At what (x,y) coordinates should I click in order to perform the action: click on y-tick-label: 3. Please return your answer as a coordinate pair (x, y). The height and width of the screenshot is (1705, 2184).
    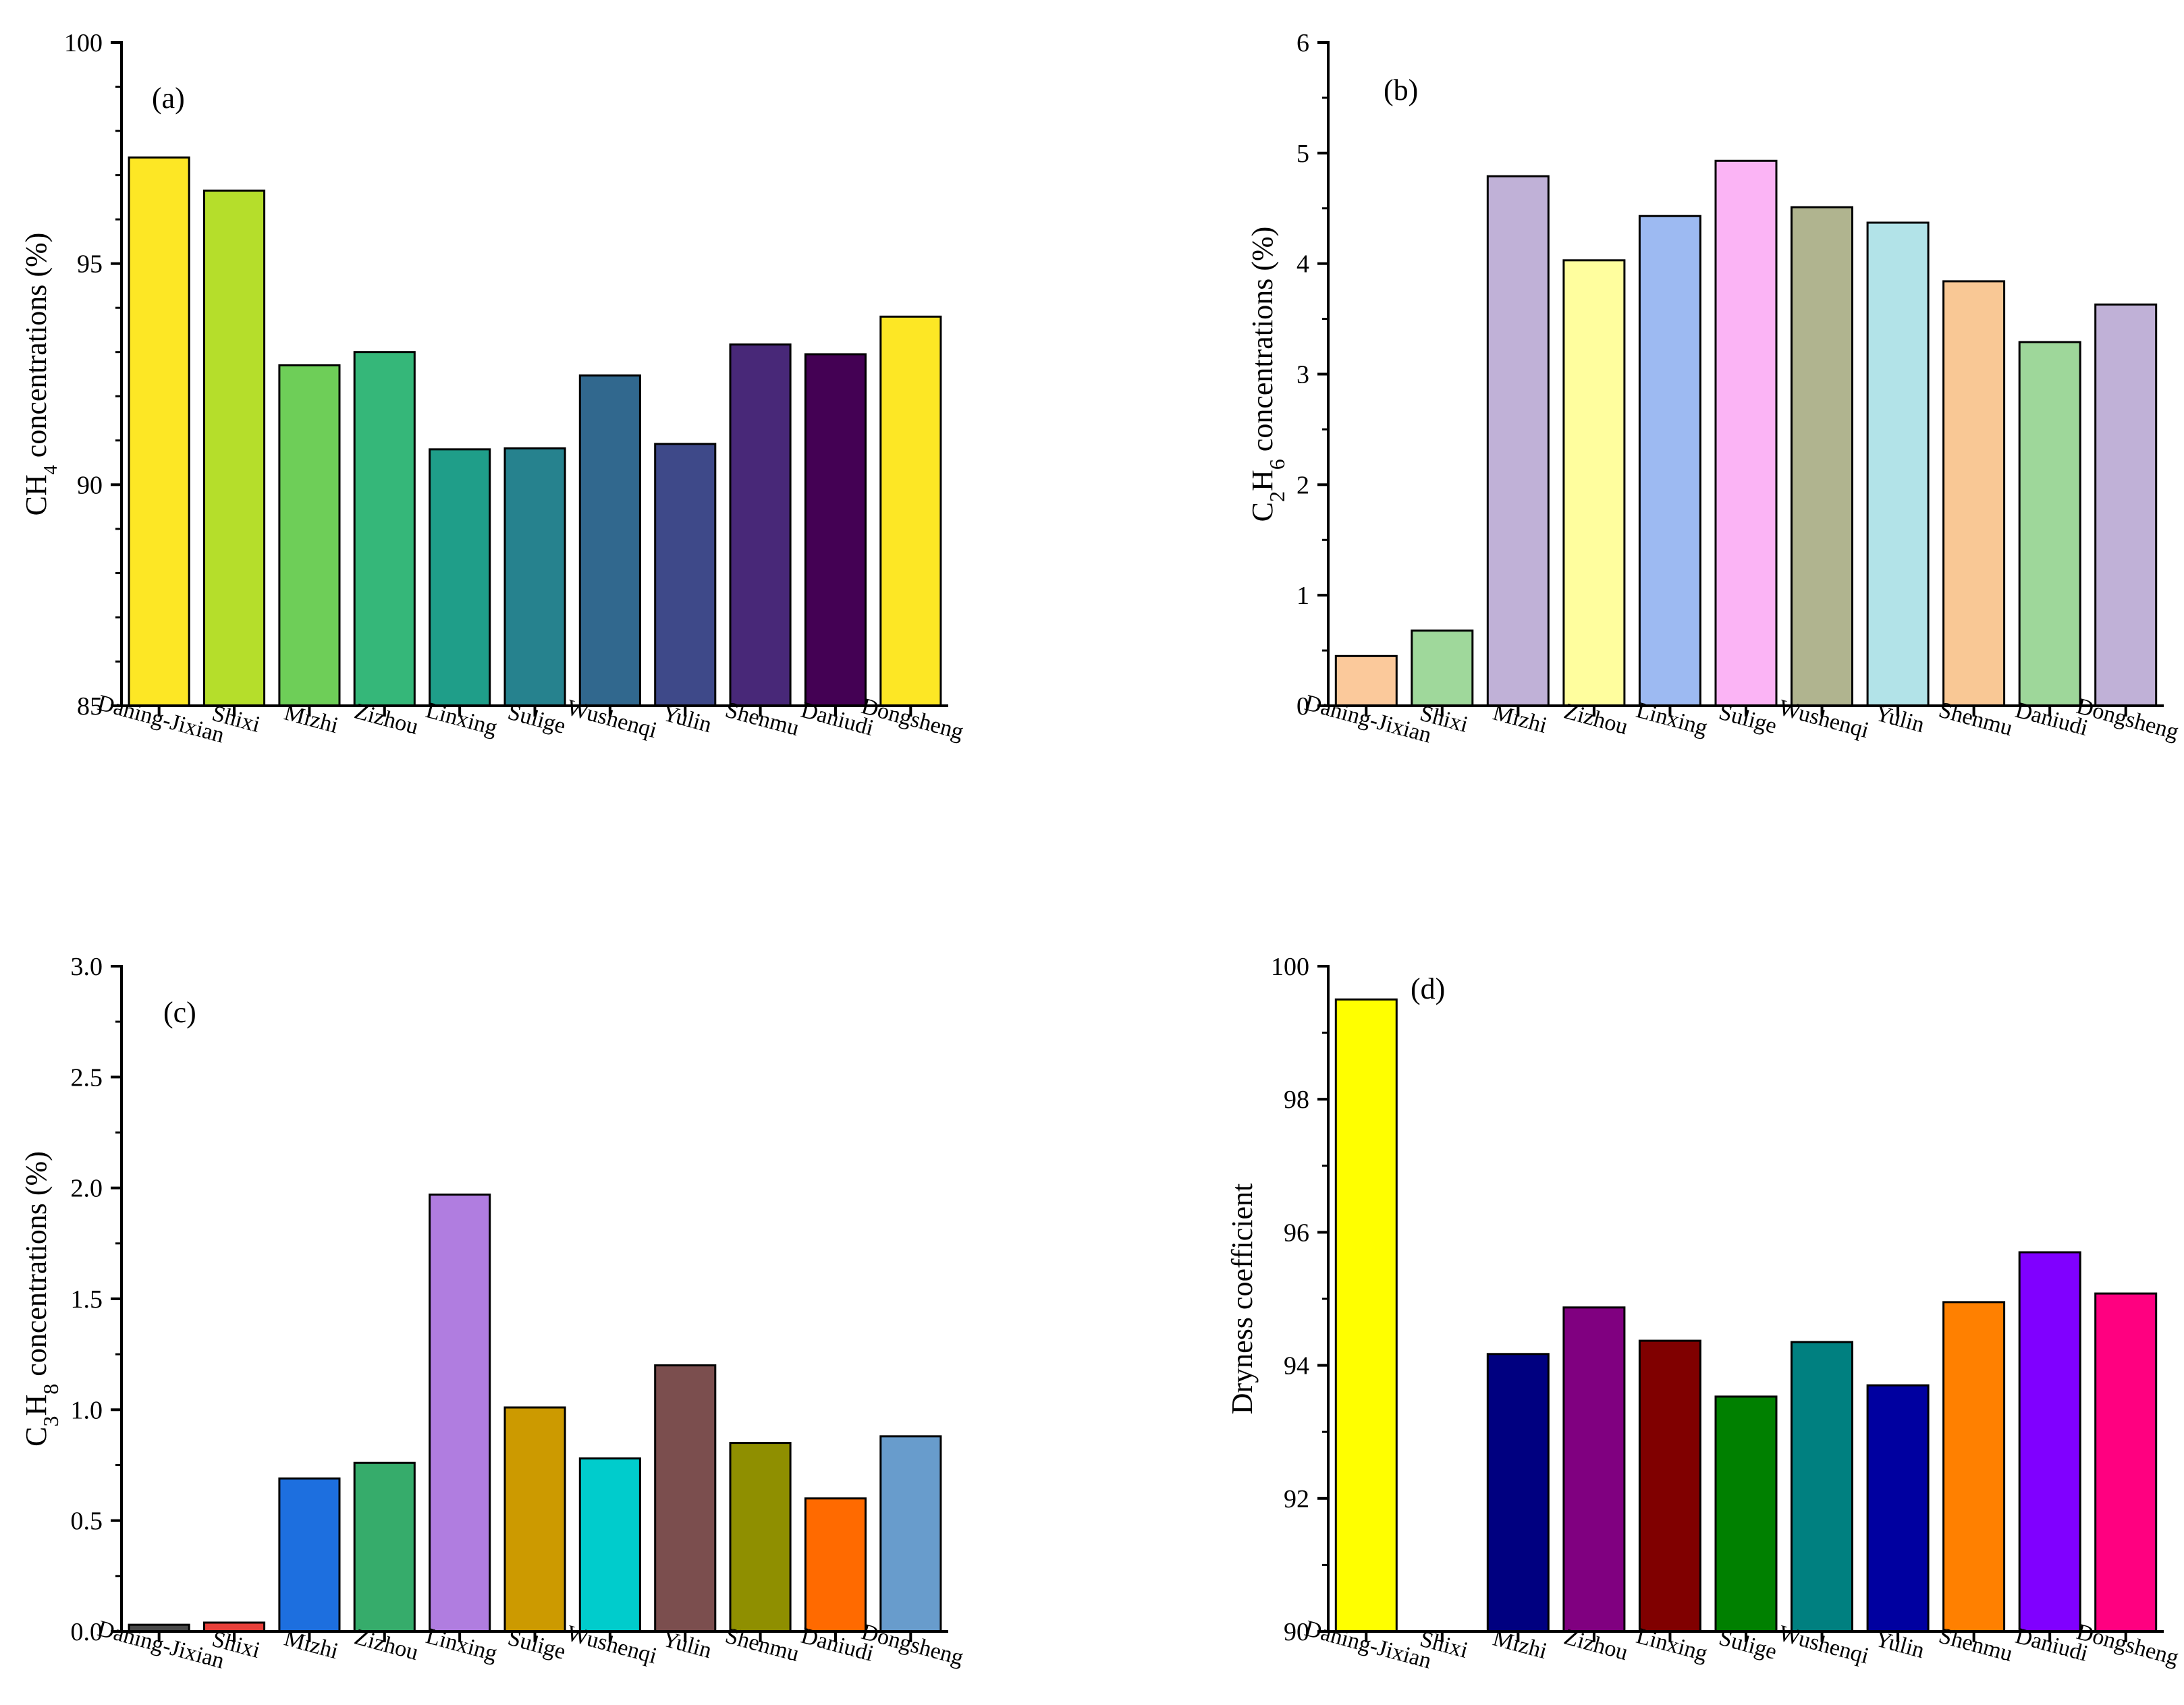
    Looking at the image, I should click on (1303, 375).